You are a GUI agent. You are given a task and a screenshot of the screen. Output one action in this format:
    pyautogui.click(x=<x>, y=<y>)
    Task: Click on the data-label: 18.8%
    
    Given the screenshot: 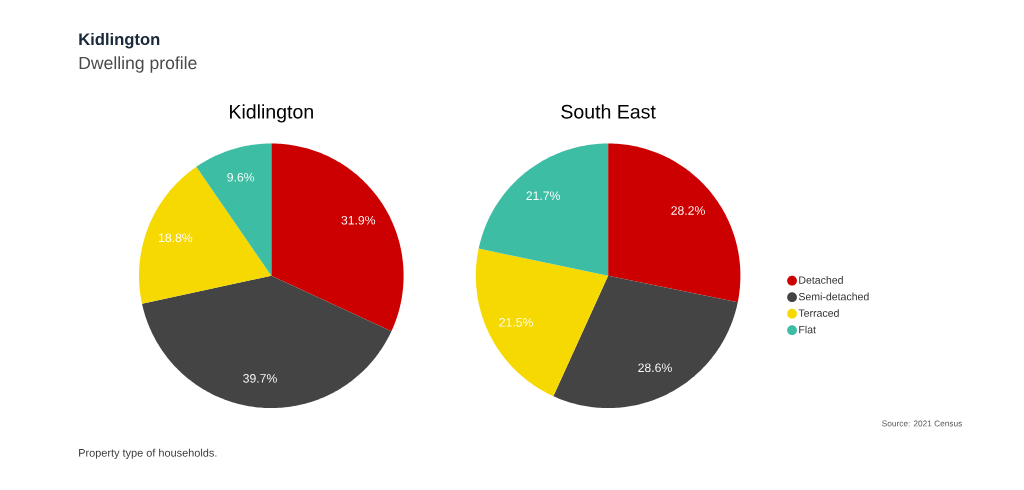 What is the action you would take?
    pyautogui.click(x=176, y=238)
    